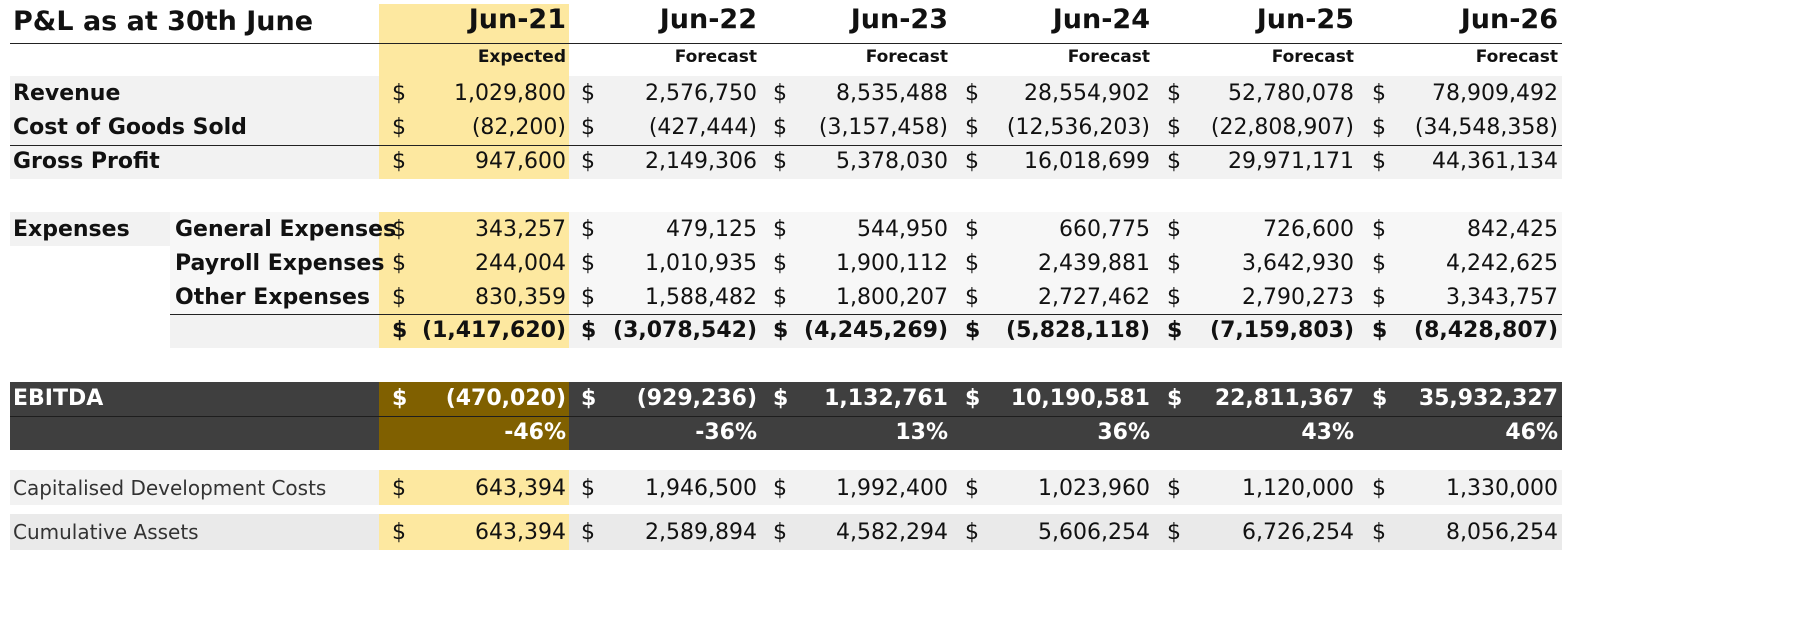 The height and width of the screenshot is (642, 1807). I want to click on row-label-cumulative-assets: Cumulative Assets, so click(106, 532).